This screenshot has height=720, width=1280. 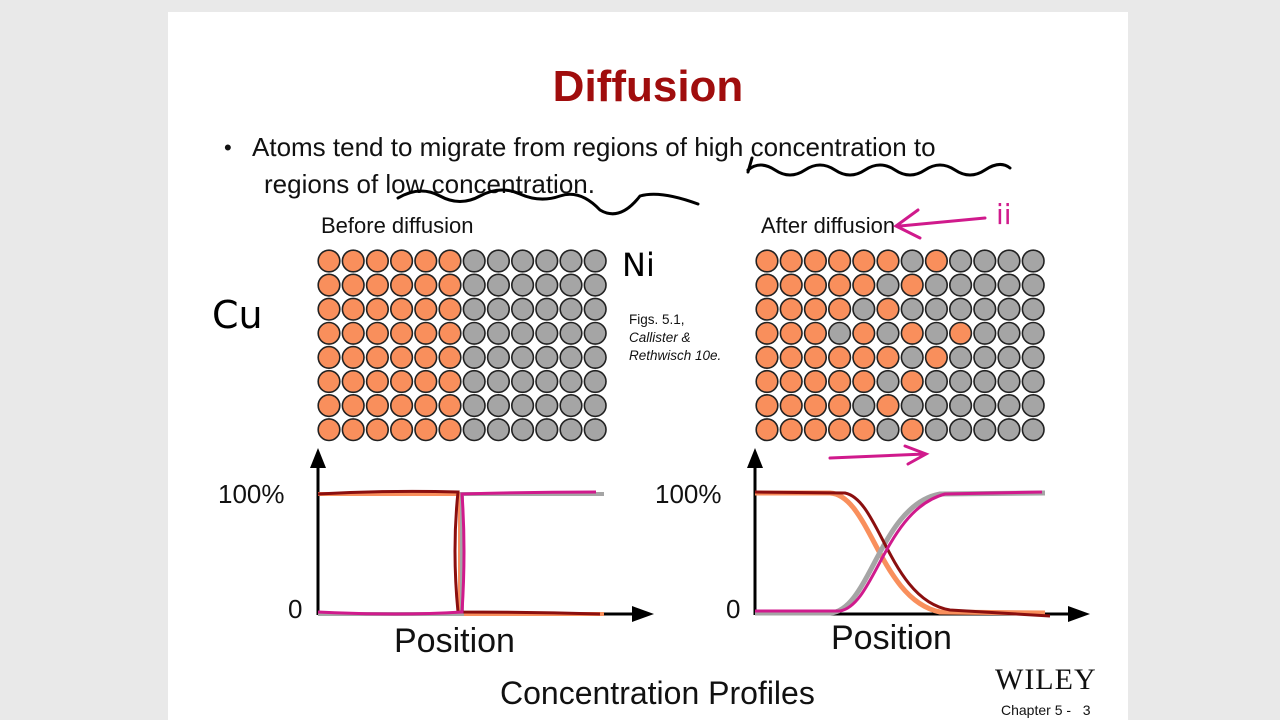 What do you see at coordinates (879, 455) in the screenshot?
I see `arrow-right-icon` at bounding box center [879, 455].